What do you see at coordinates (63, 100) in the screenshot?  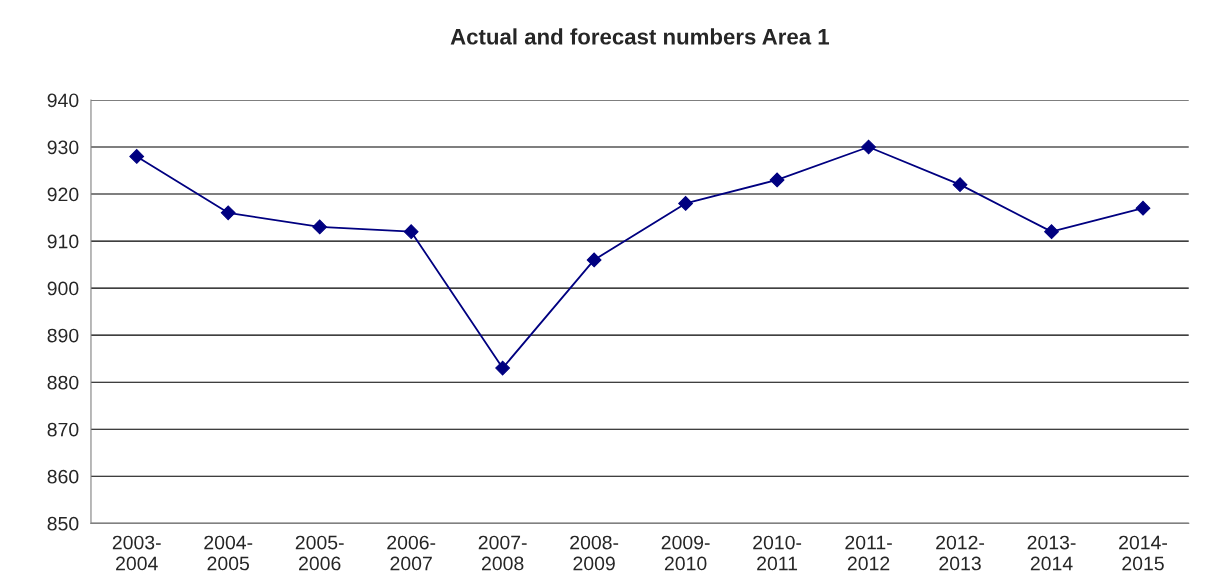 I see `y-tick-label: 940` at bounding box center [63, 100].